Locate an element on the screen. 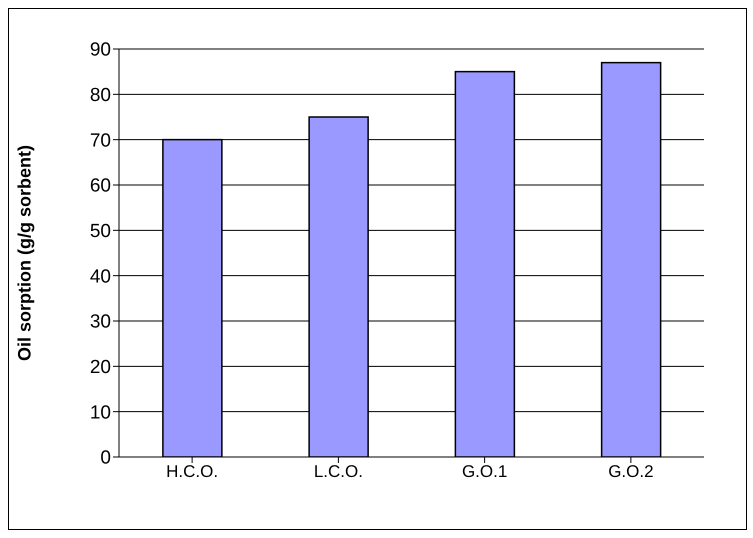  y-tick-label: 80 is located at coordinates (100, 95).